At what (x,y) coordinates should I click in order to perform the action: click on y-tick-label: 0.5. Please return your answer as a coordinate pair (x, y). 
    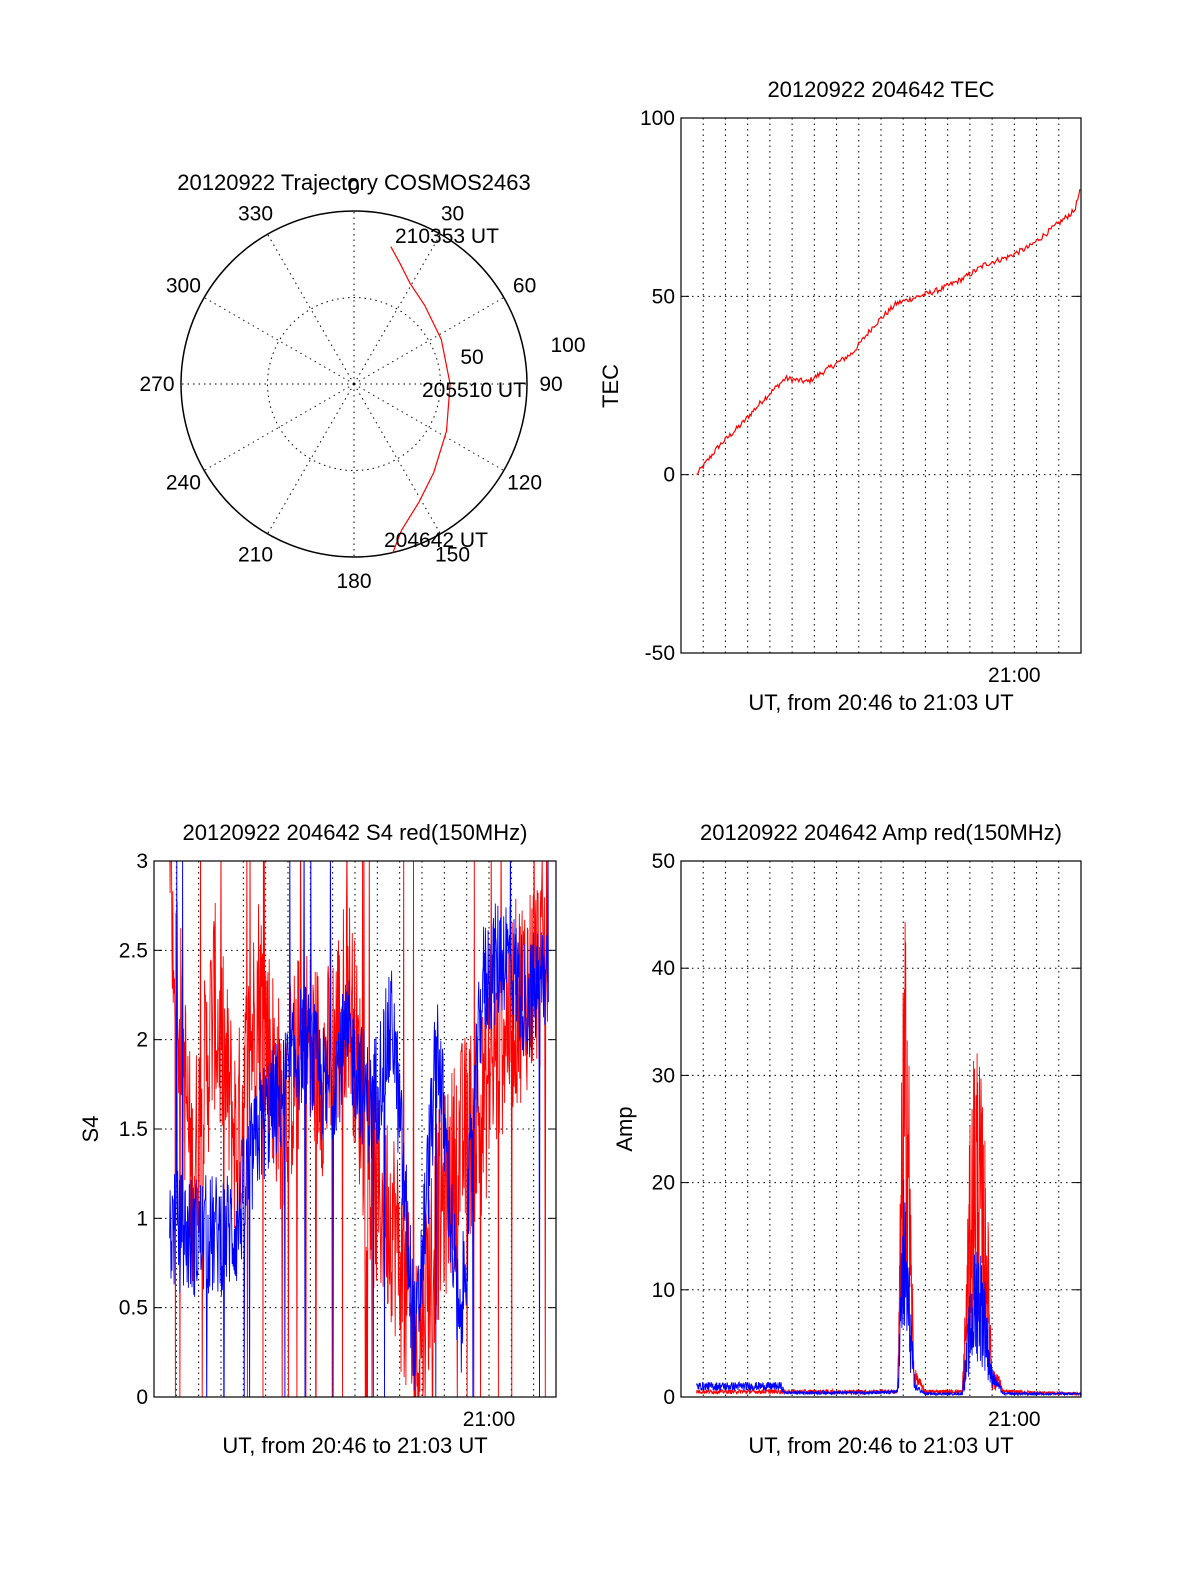
    Looking at the image, I should click on (133, 1308).